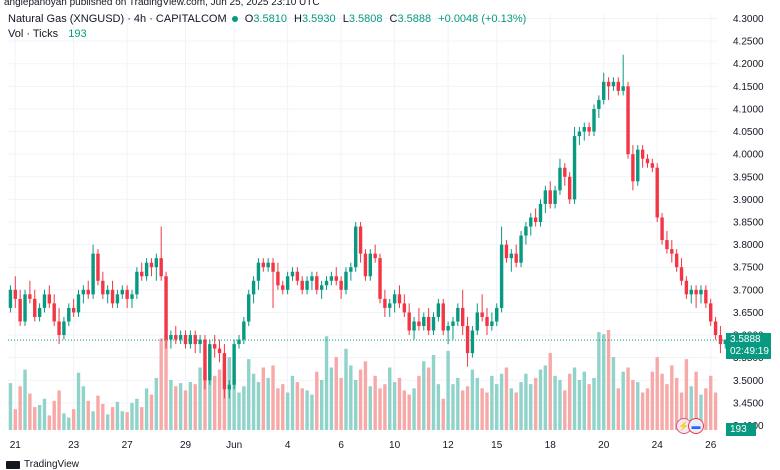 Image resolution: width=780 pixels, height=470 pixels. Describe the element at coordinates (52, 464) in the screenshot. I see `brand-name: TradingView` at that location.